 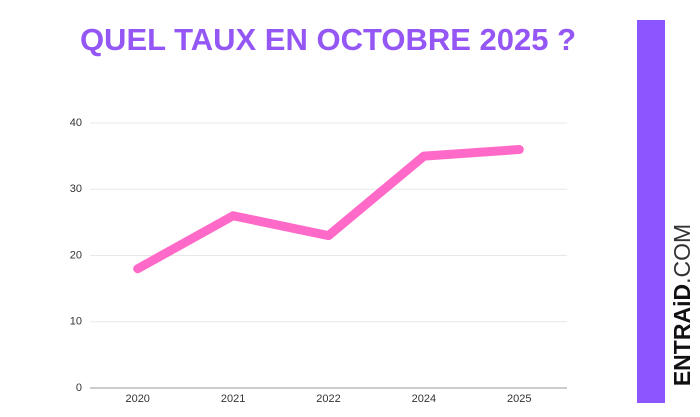 What do you see at coordinates (424, 399) in the screenshot?
I see `x-tick-label: 2024` at bounding box center [424, 399].